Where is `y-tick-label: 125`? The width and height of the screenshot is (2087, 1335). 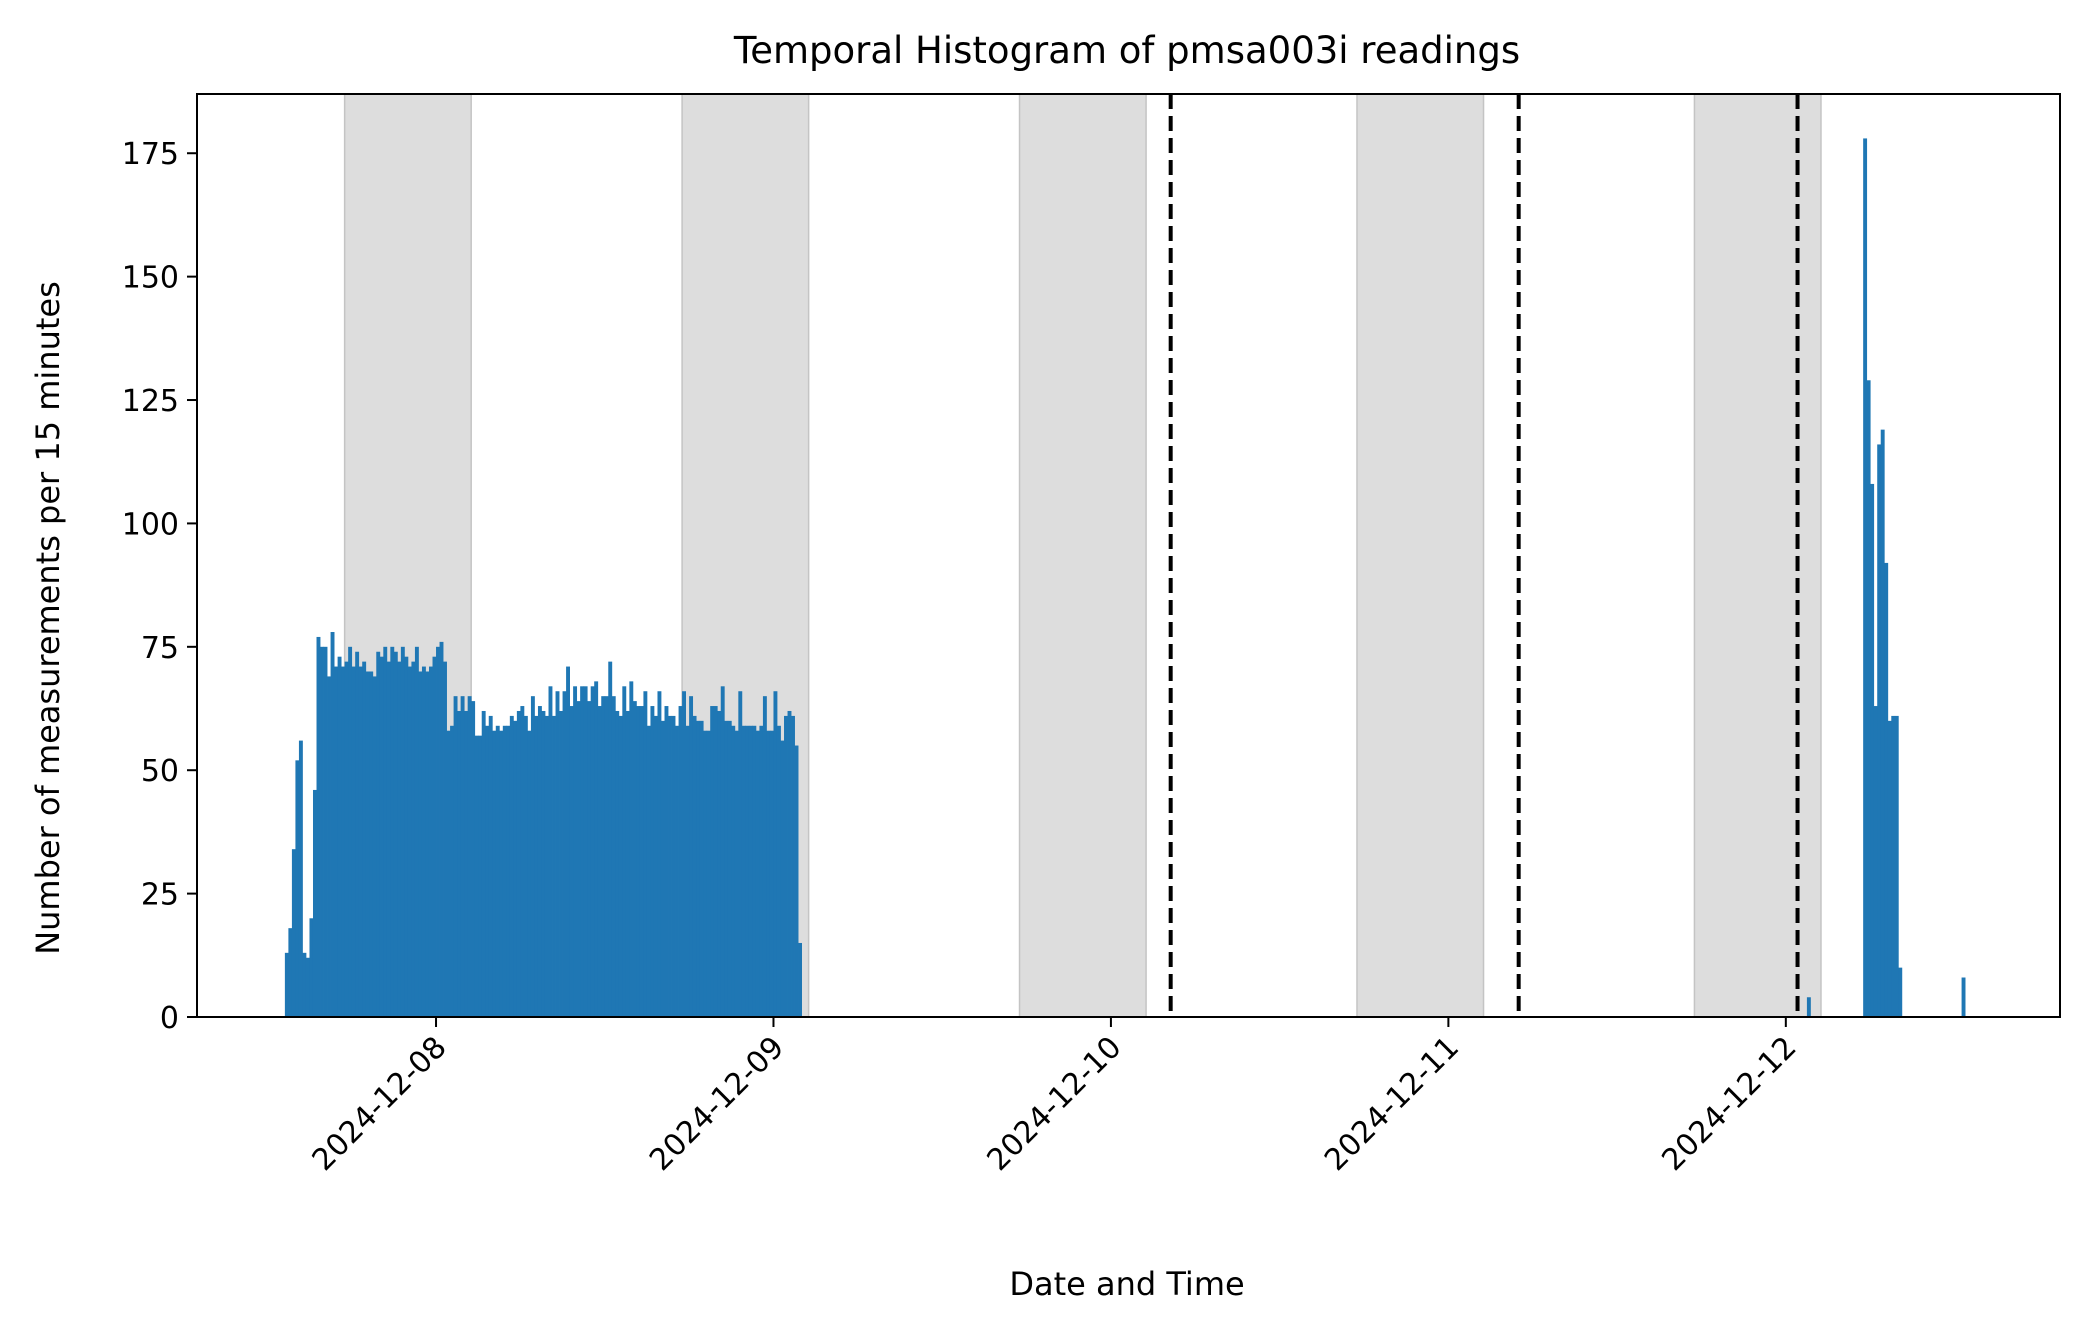
y-tick-label: 125 is located at coordinates (150, 401).